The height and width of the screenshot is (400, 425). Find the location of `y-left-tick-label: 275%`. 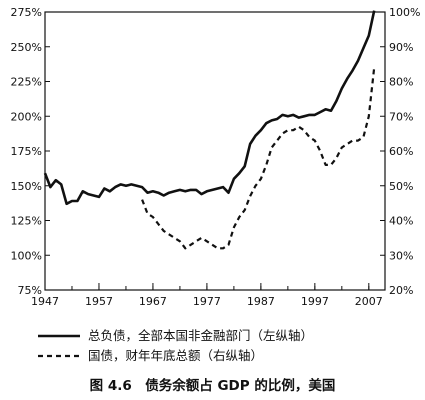

y-left-tick-label: 275% is located at coordinates (26, 12).